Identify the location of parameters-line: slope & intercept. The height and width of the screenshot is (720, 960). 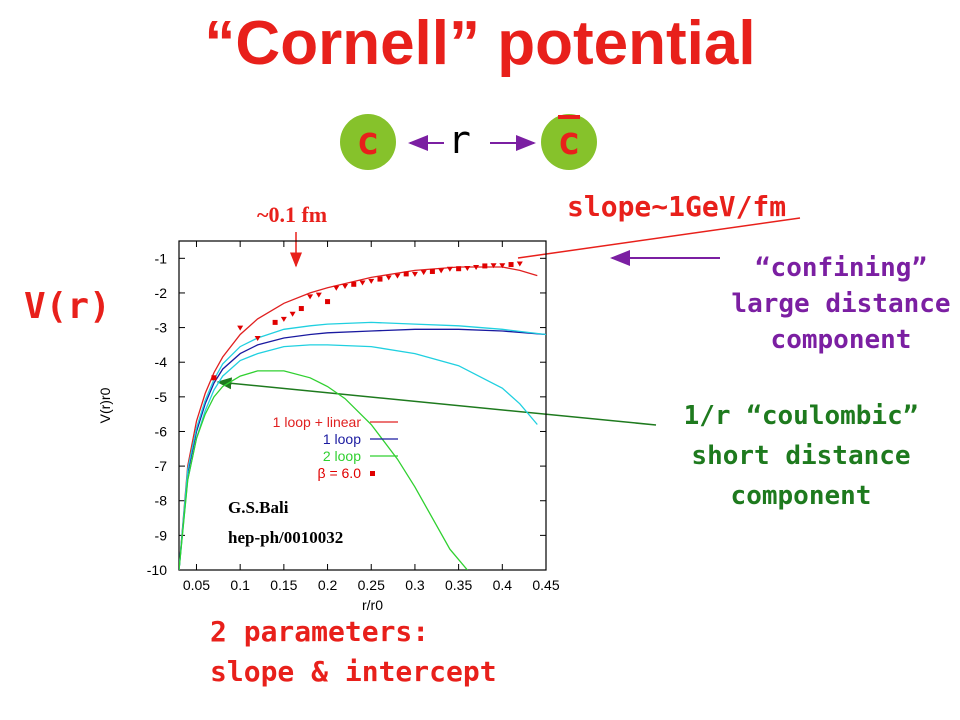
(353, 671).